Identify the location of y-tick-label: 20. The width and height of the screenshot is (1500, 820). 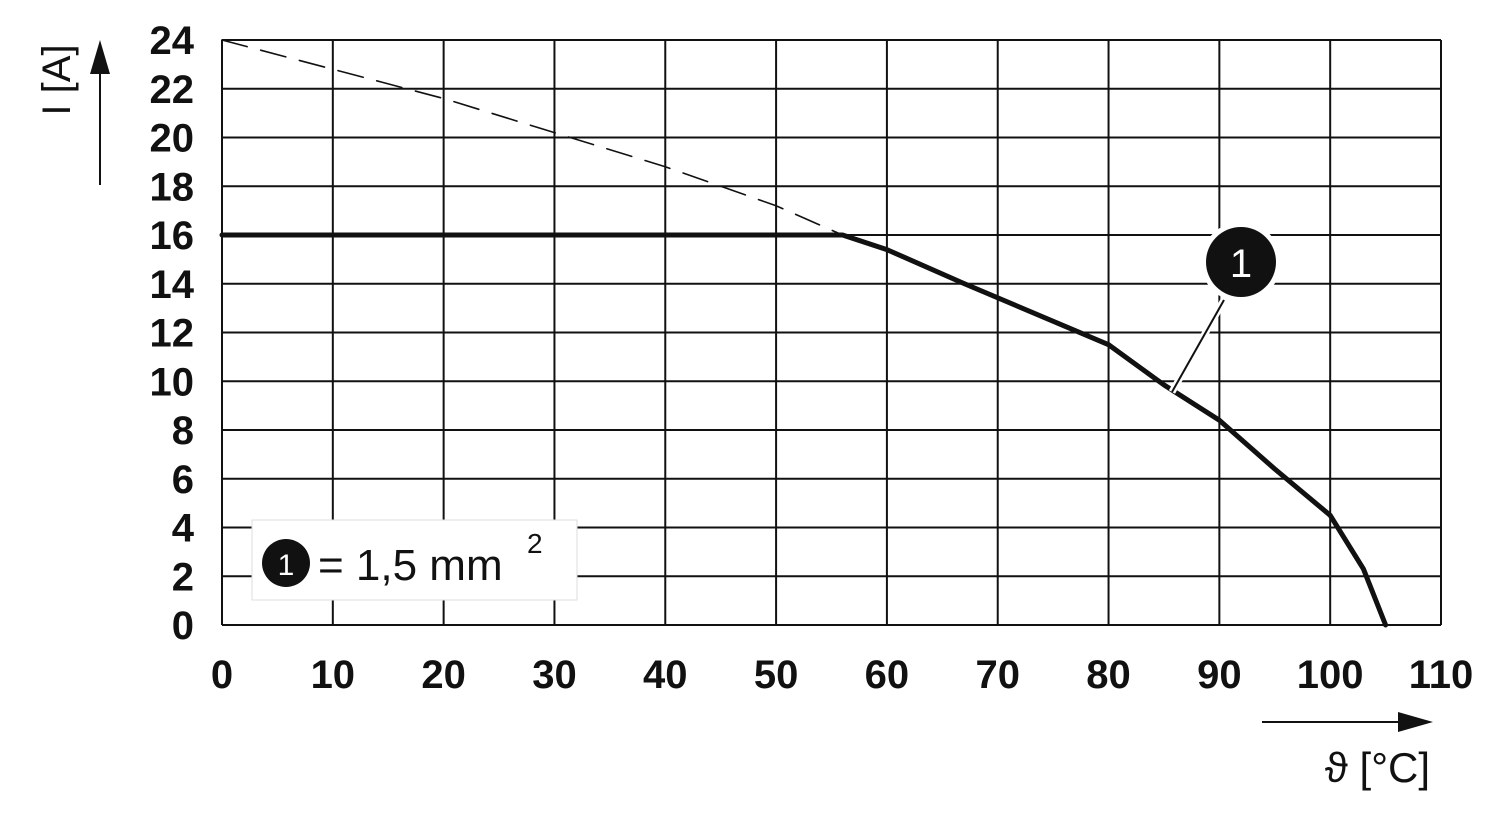
(172, 139).